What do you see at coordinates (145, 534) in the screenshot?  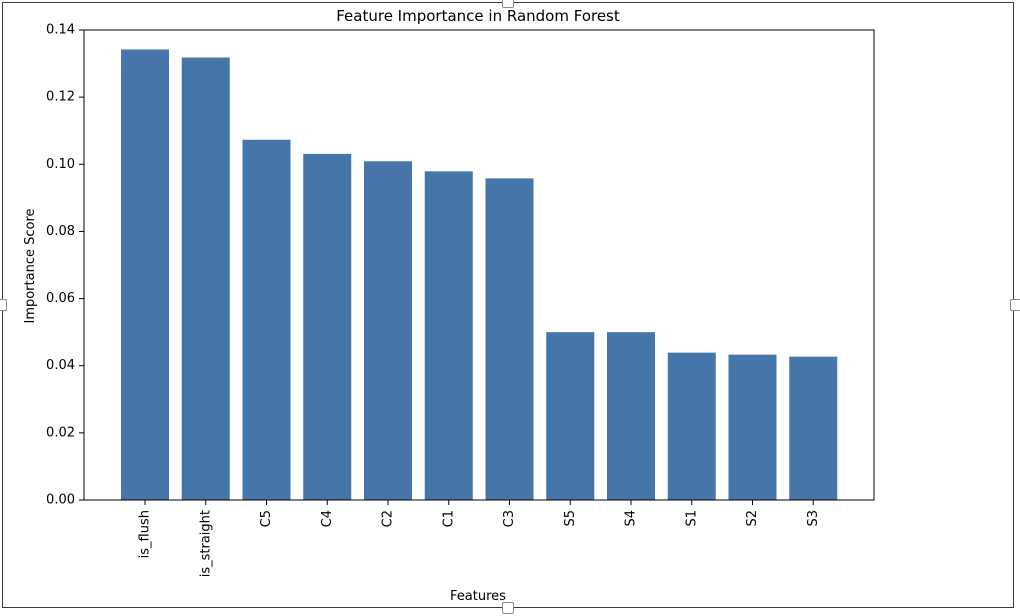 I see `x-tick-label: is_flush` at bounding box center [145, 534].